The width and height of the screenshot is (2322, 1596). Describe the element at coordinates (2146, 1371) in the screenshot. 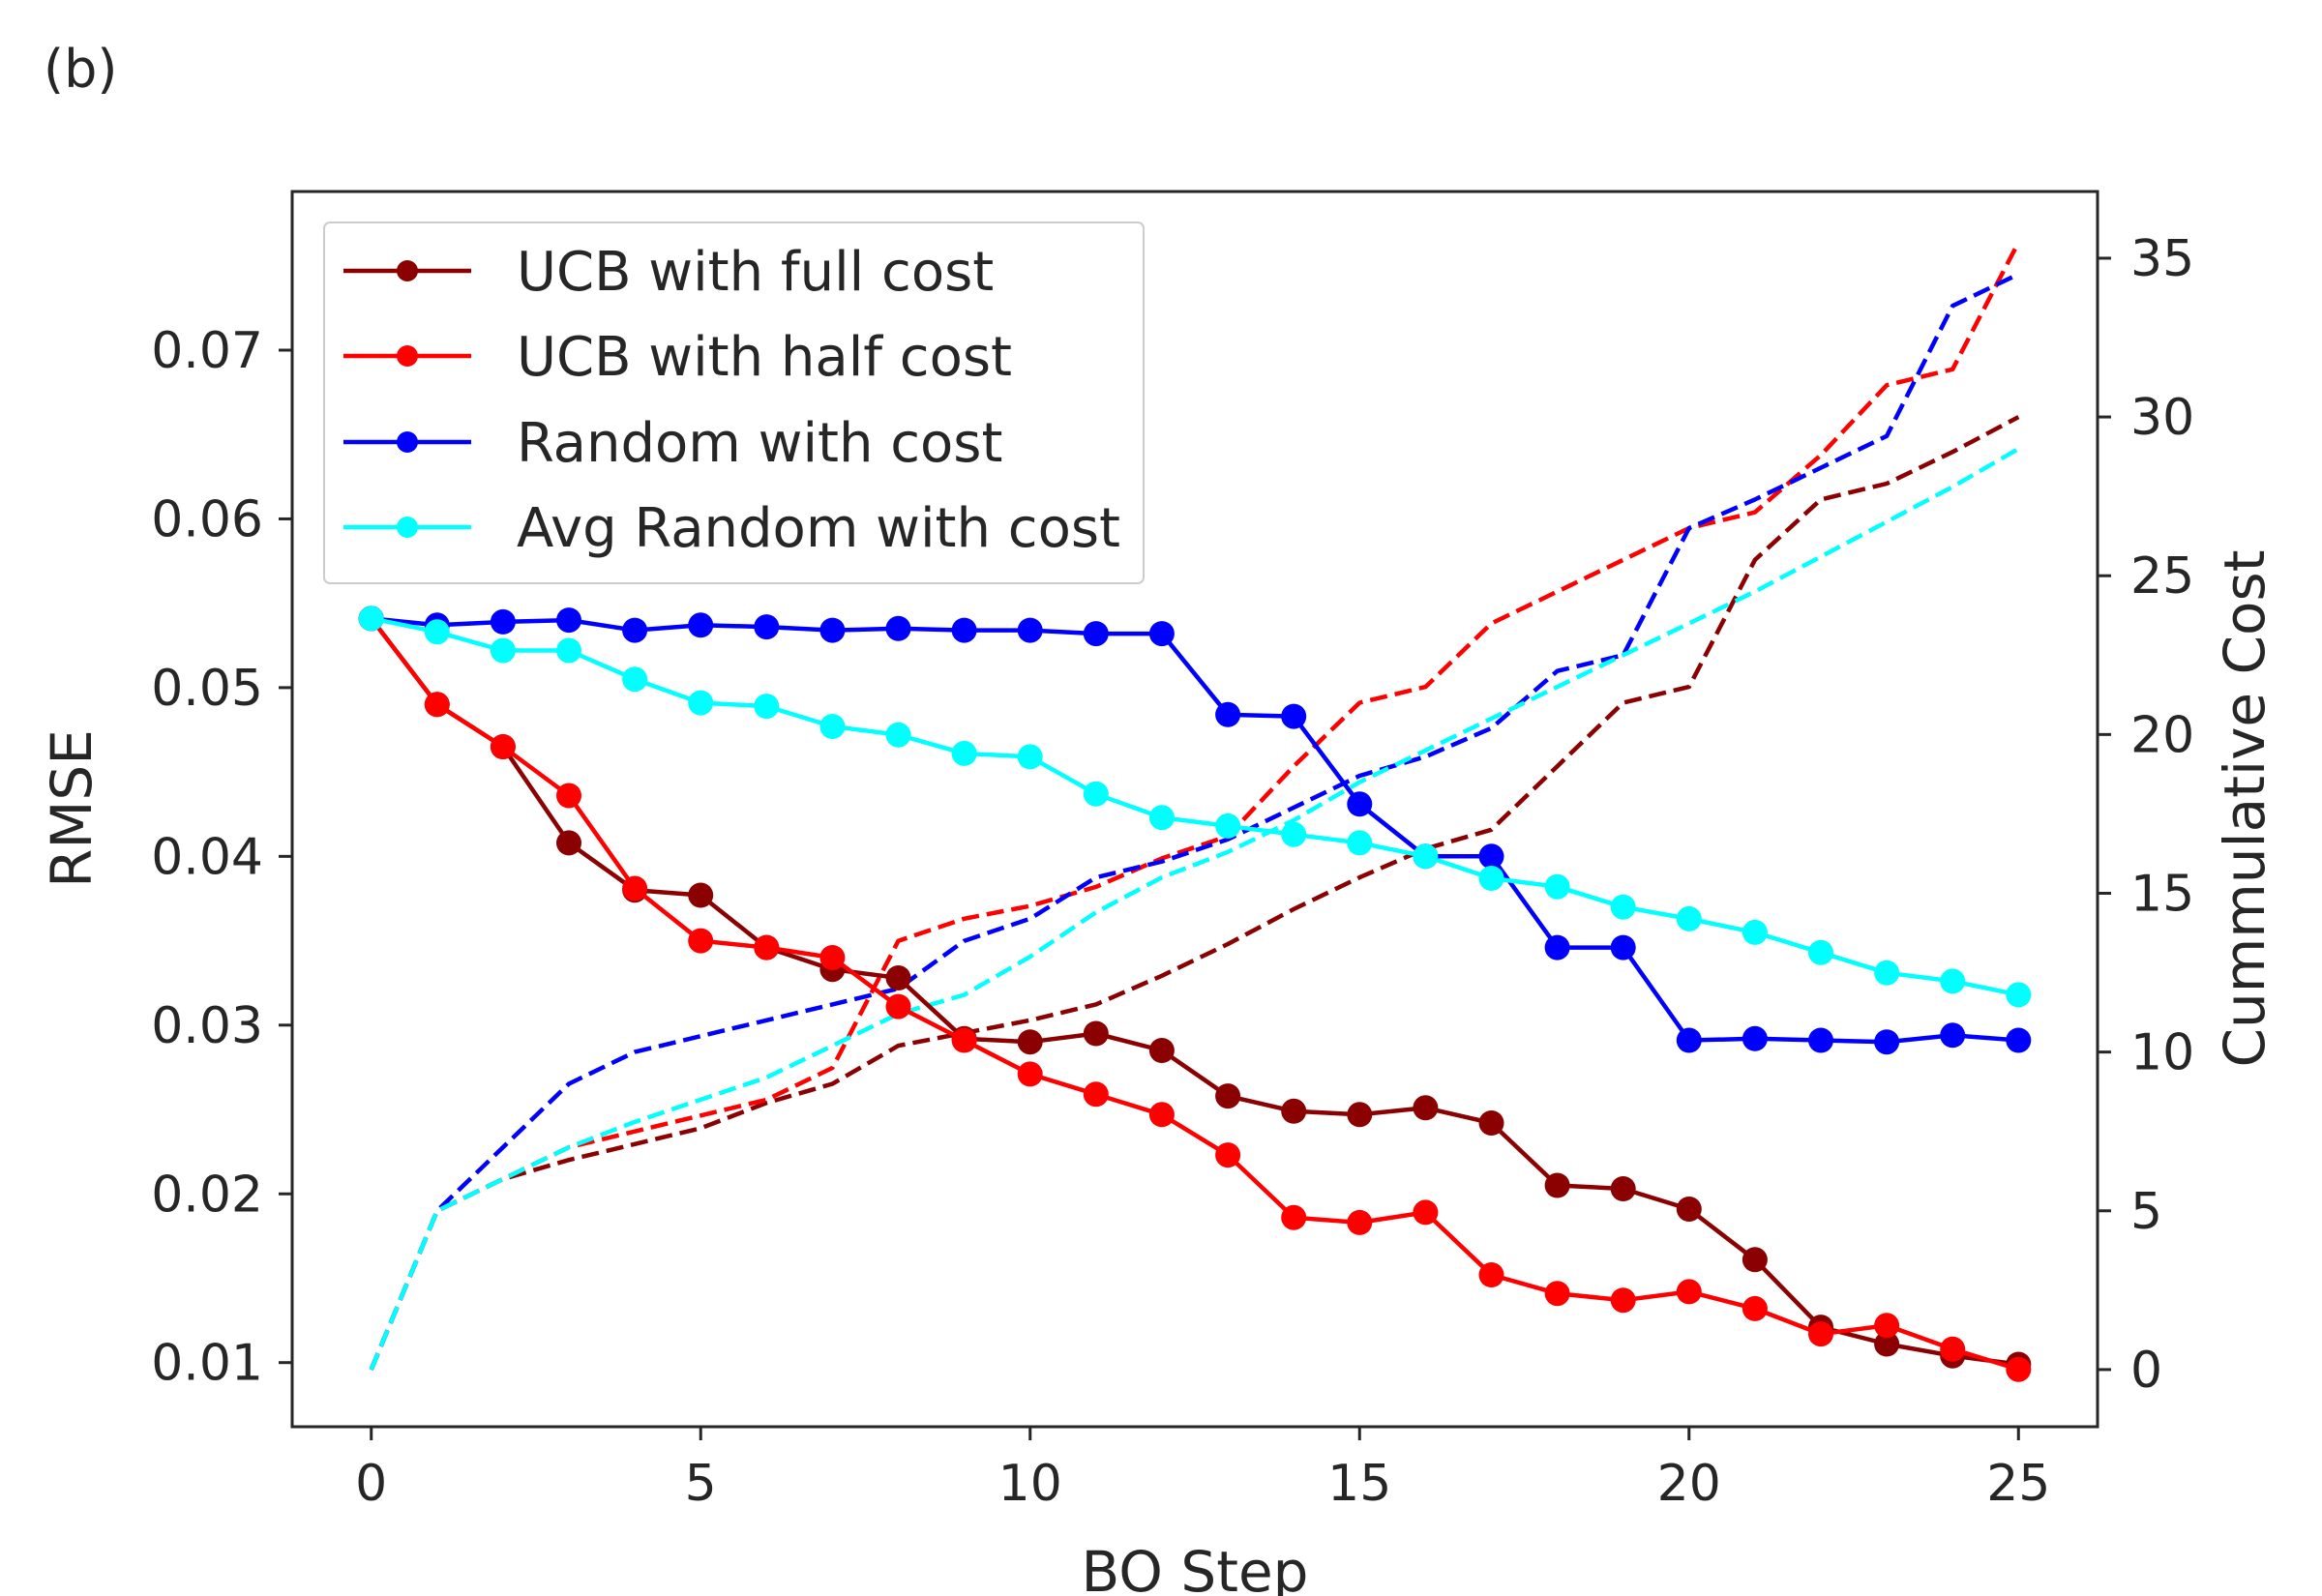

I see `y2-tick-label: 0` at that location.